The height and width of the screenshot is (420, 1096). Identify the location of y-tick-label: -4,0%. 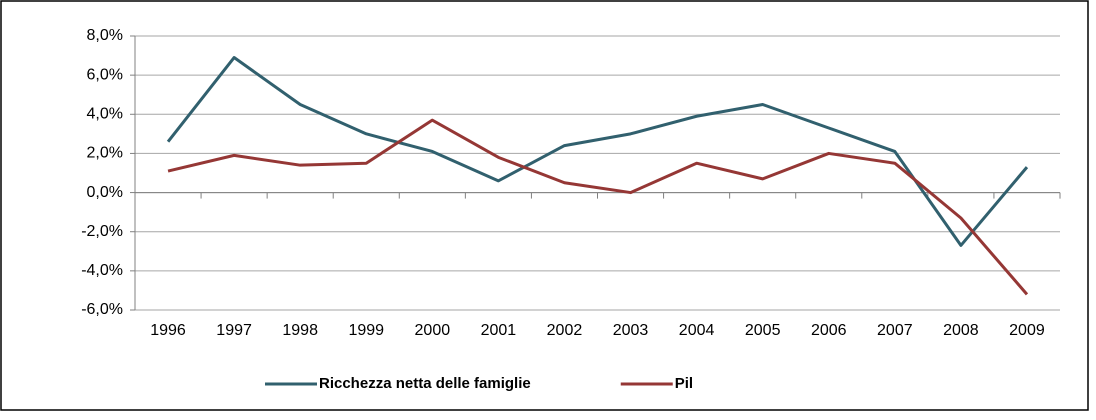
(102, 270).